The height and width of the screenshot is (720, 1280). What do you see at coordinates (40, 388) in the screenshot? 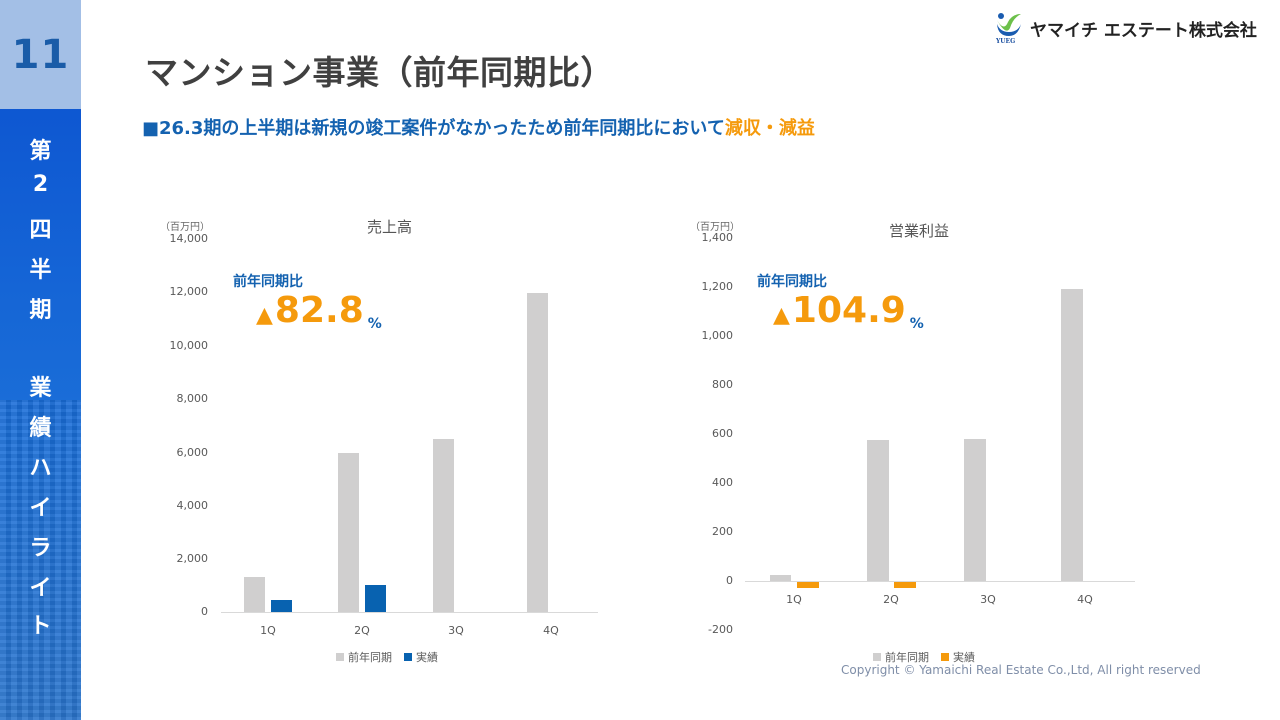
I see `section-label-char: 業` at bounding box center [40, 388].